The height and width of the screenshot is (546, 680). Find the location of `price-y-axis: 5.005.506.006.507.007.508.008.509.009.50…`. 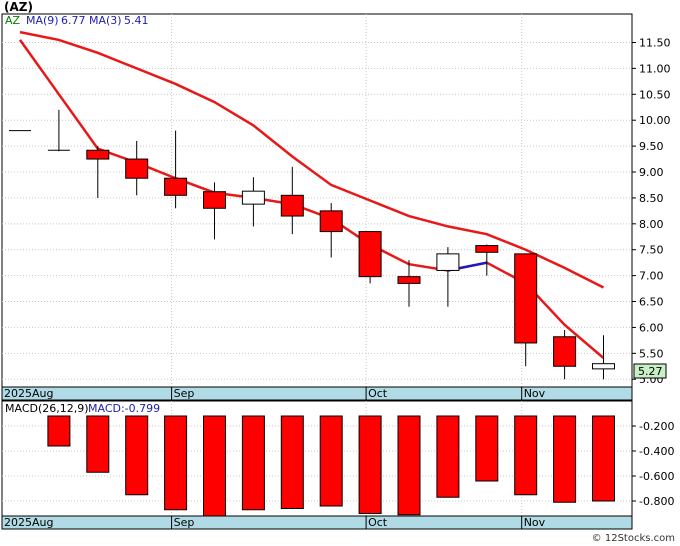

price-y-axis: 5.005.506.006.507.007.508.008.509.009.50… is located at coordinates (651, 211).